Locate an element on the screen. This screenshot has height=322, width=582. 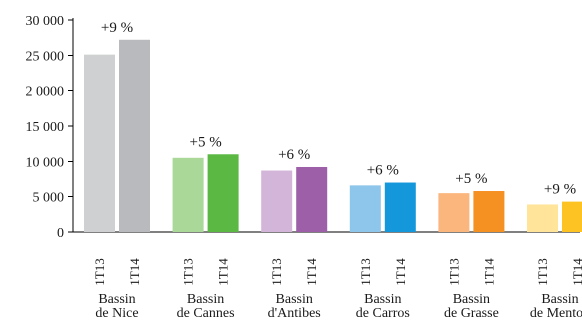
y-tick-label: 0 is located at coordinates (60, 233).